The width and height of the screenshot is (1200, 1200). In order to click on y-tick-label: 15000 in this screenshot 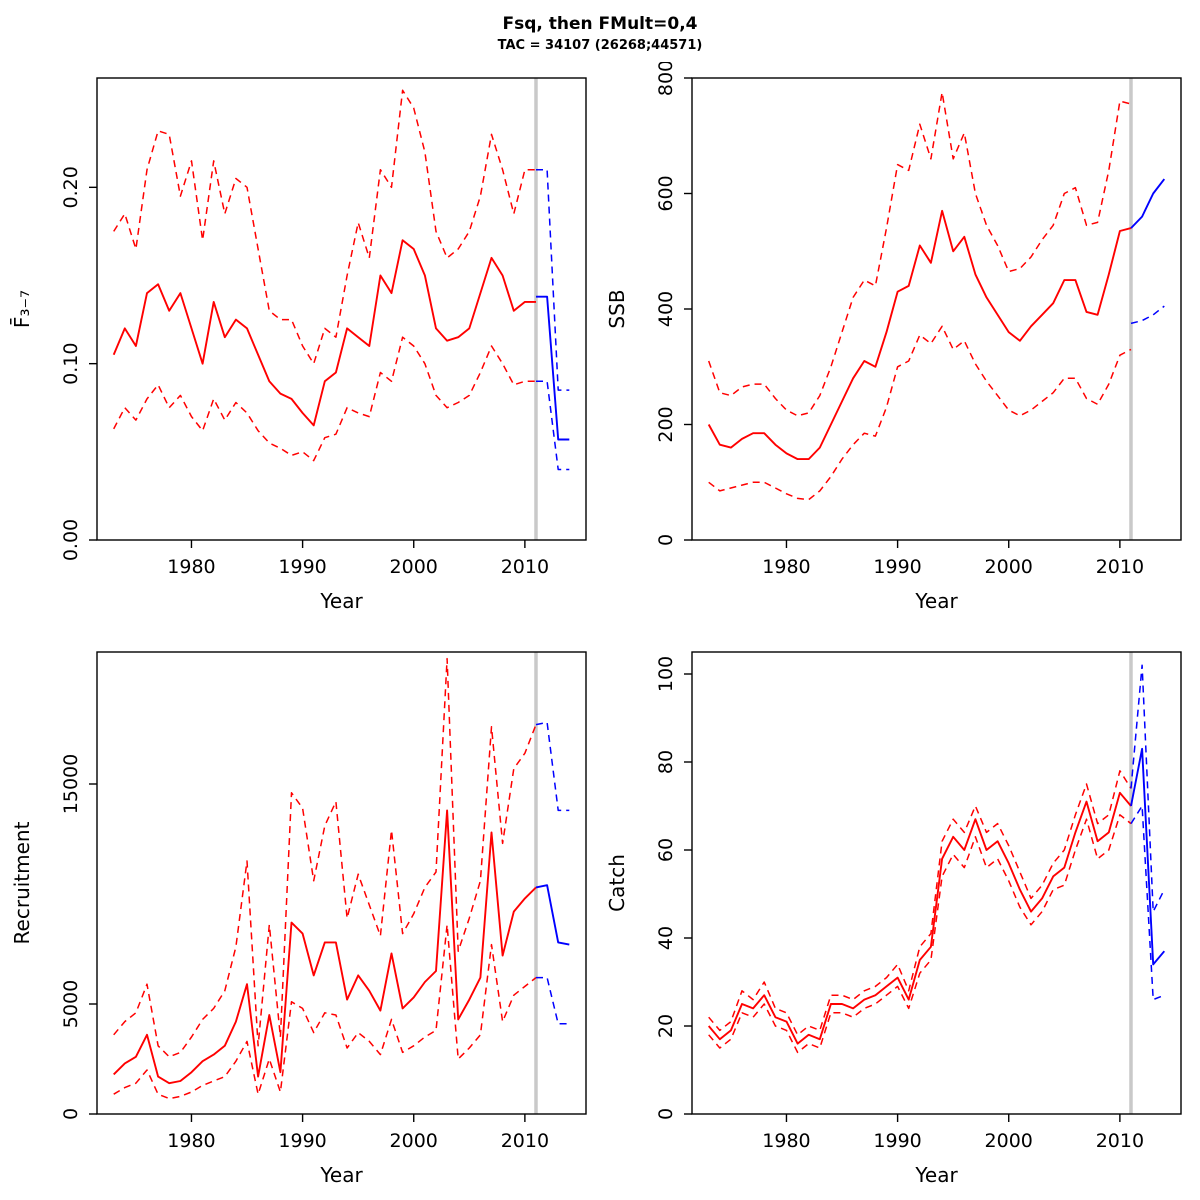, I will do `click(71, 784)`.